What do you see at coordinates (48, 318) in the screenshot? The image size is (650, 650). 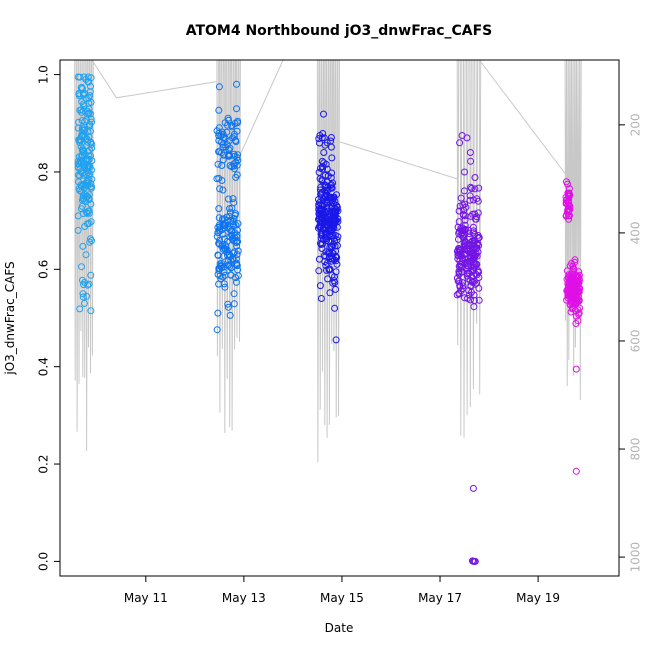 I see `y-axis-left: 0.0 0.2 0.4 0.6 0.8 1.0` at bounding box center [48, 318].